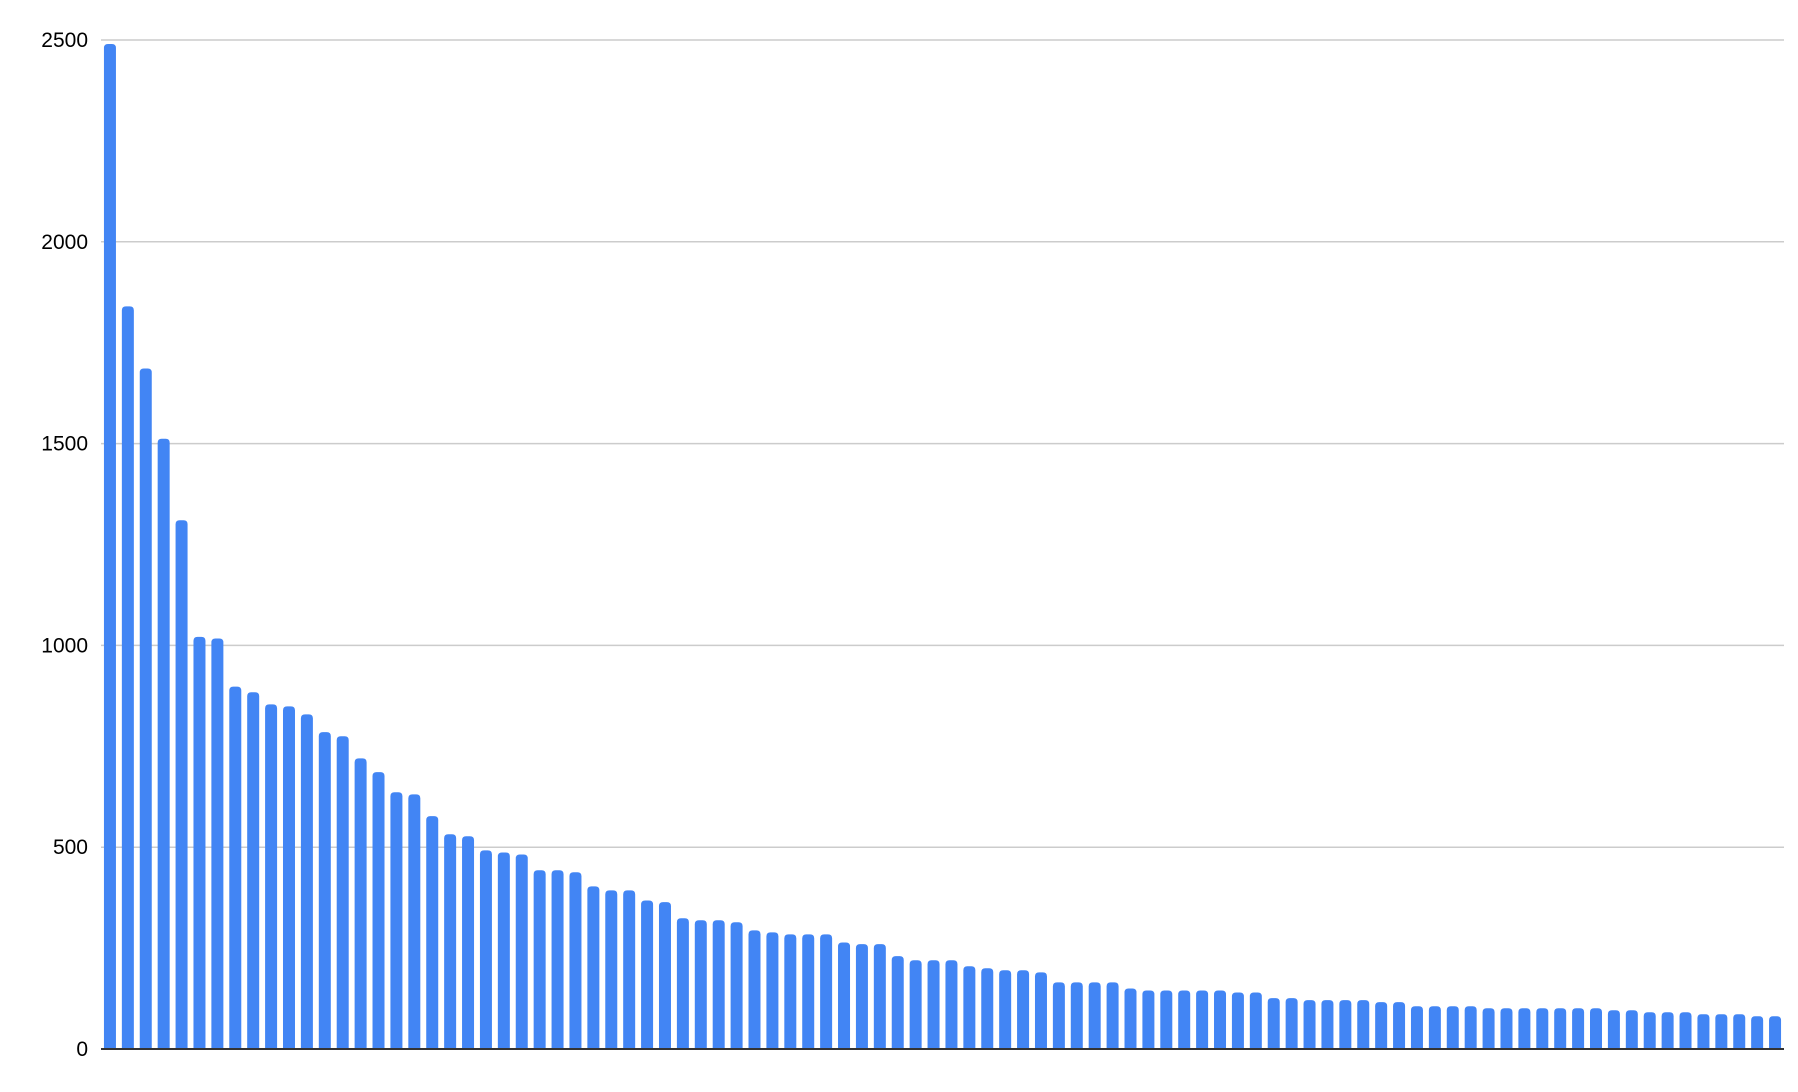 This screenshot has width=1798, height=1092. Describe the element at coordinates (64, 242) in the screenshot. I see `y-tick-label: 2000` at that location.